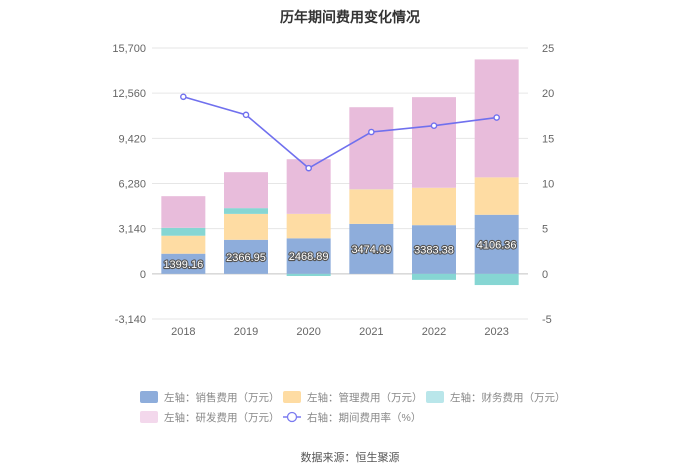 The image size is (700, 473). What do you see at coordinates (496, 196) in the screenshot?
I see `bar-segment-s1-2023` at bounding box center [496, 196].